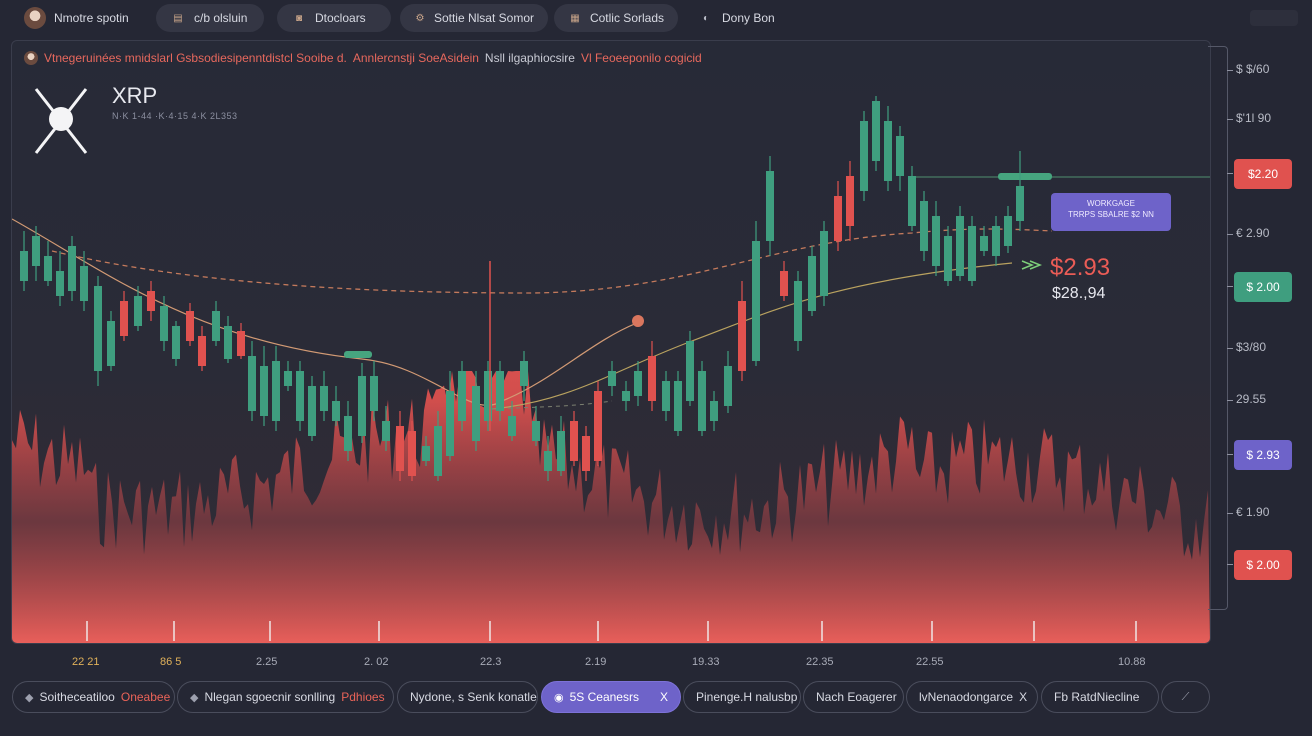 The height and width of the screenshot is (736, 1312). I want to click on filter-chip-active: ◉ 5S Ceanesrs X, so click(611, 697).